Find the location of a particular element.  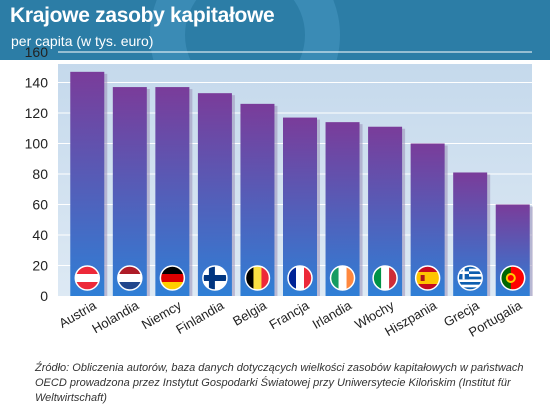

chart-subtitle: per capita (w tys. euro) is located at coordinates (82, 41).